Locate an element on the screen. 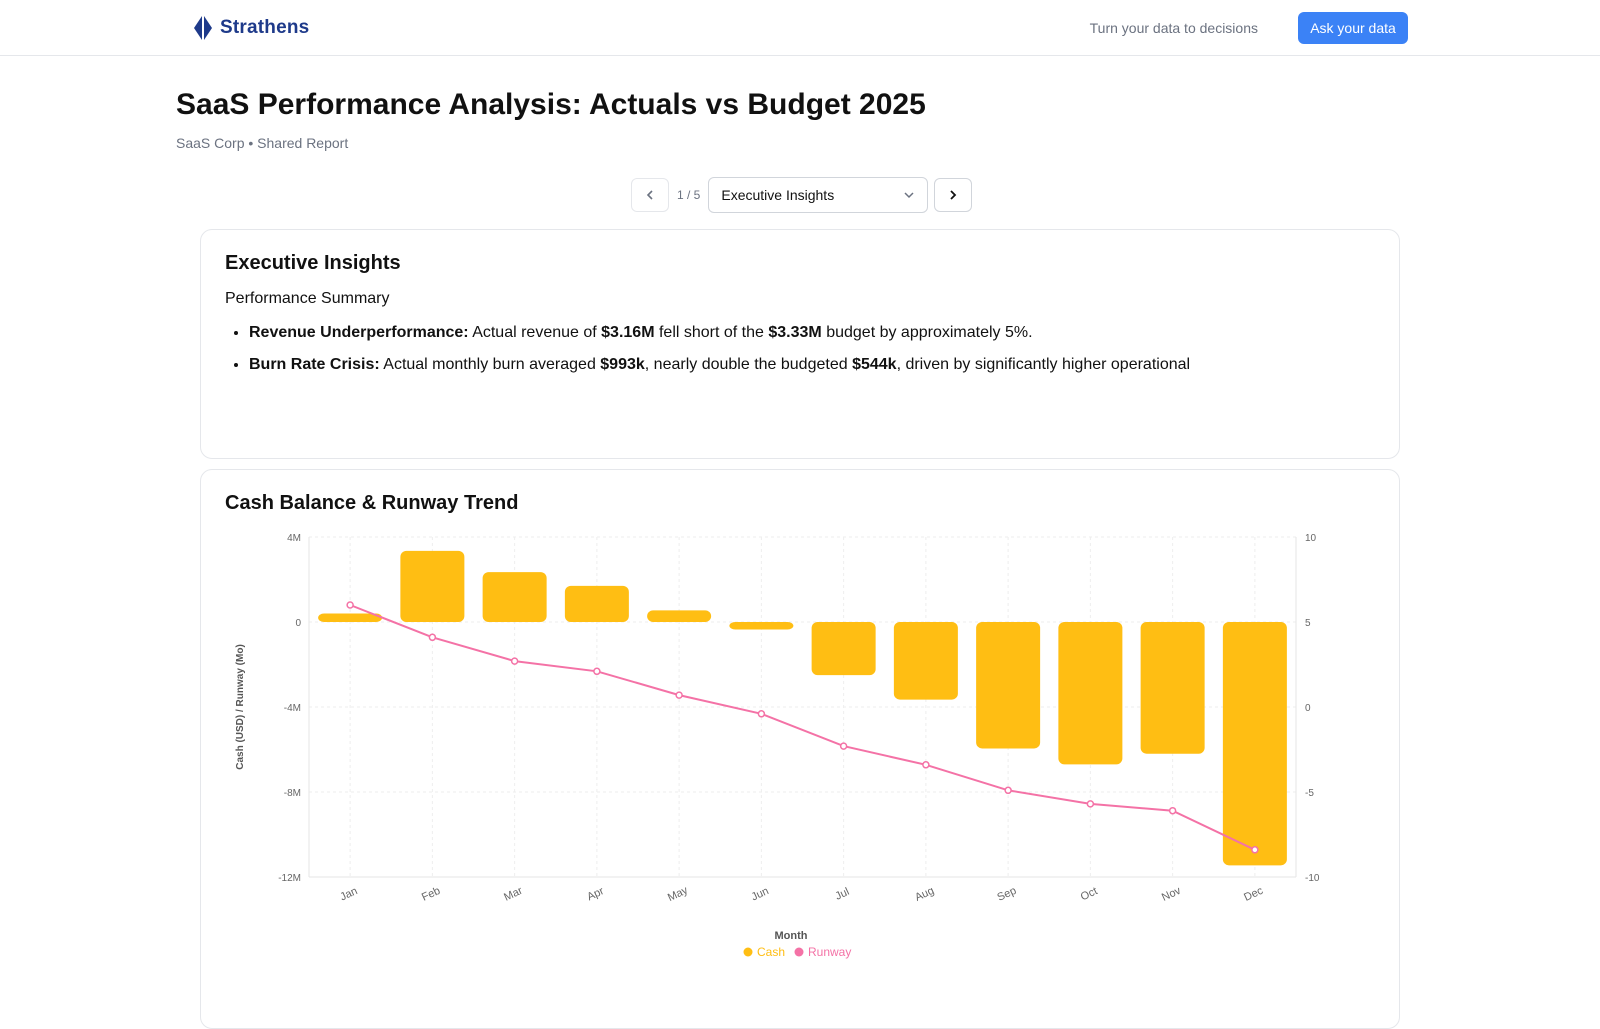 This screenshot has height=1029, width=1600. bullet-lead: Burn Rate Crisis: is located at coordinates (314, 364).